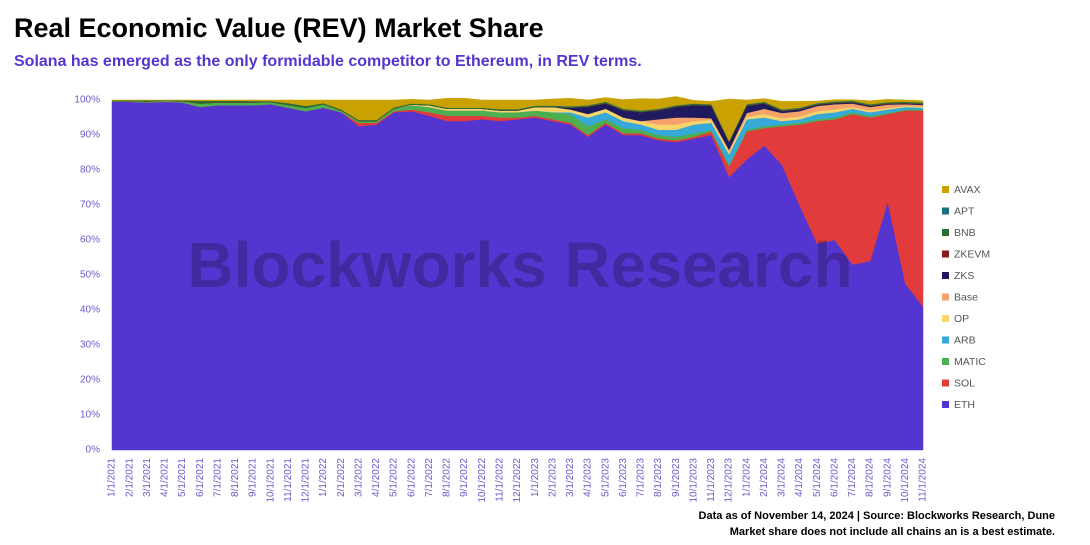  What do you see at coordinates (570, 477) in the screenshot?
I see `x-tick-label: 3/1/2023` at bounding box center [570, 477].